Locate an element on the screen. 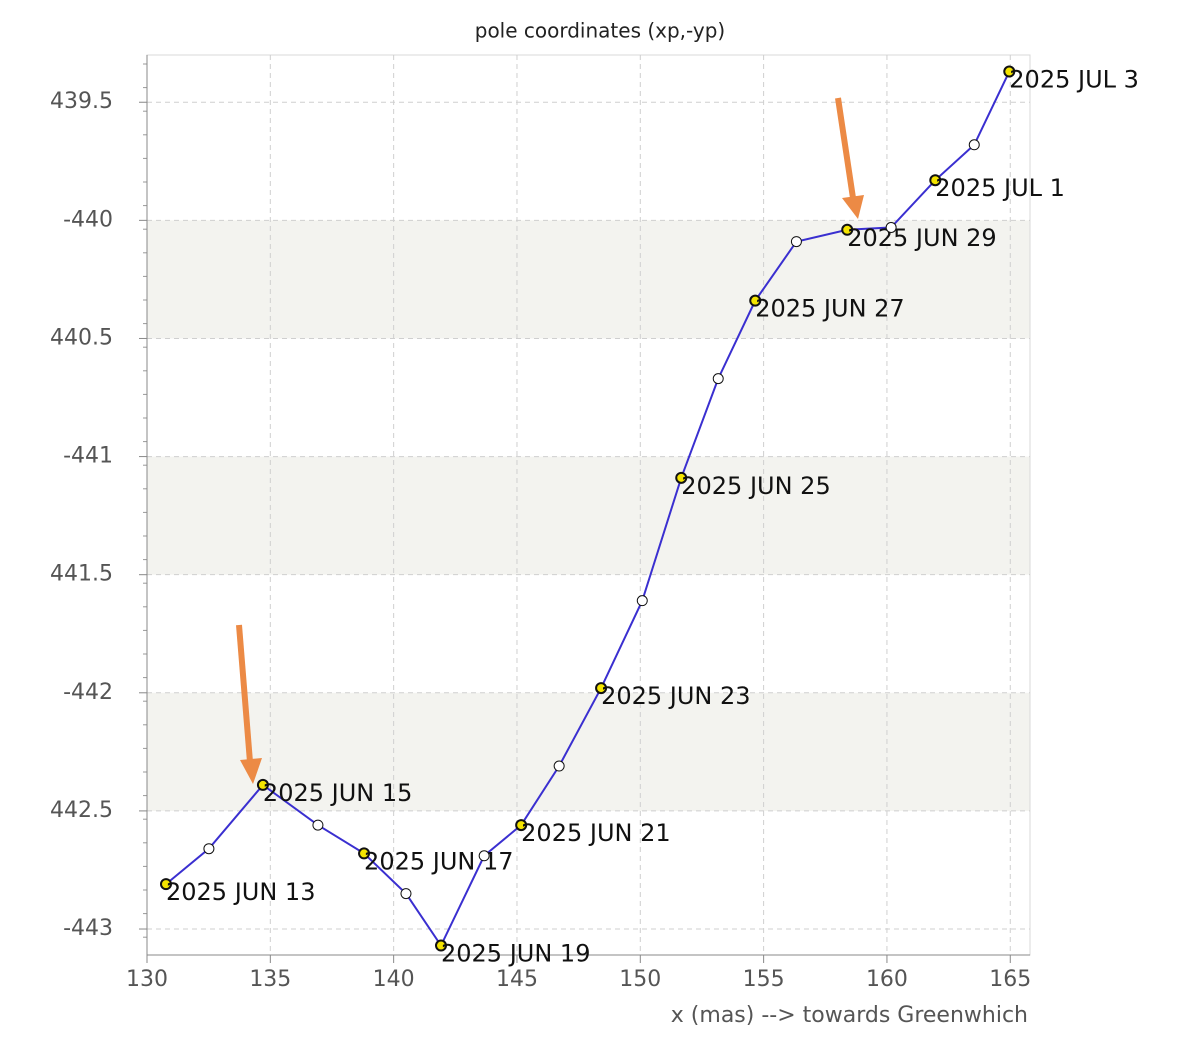  y-tick-label: 439.5 is located at coordinates (81, 101).